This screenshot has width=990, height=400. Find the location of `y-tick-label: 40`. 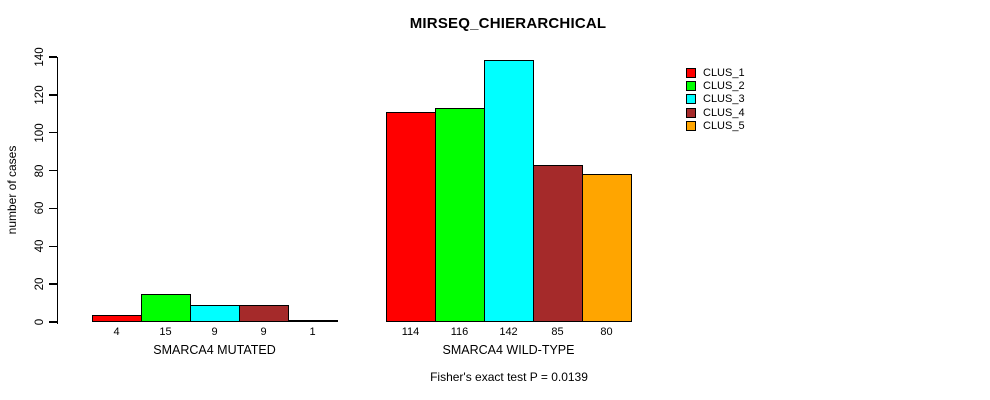

y-tick-label: 40 is located at coordinates (40, 246).